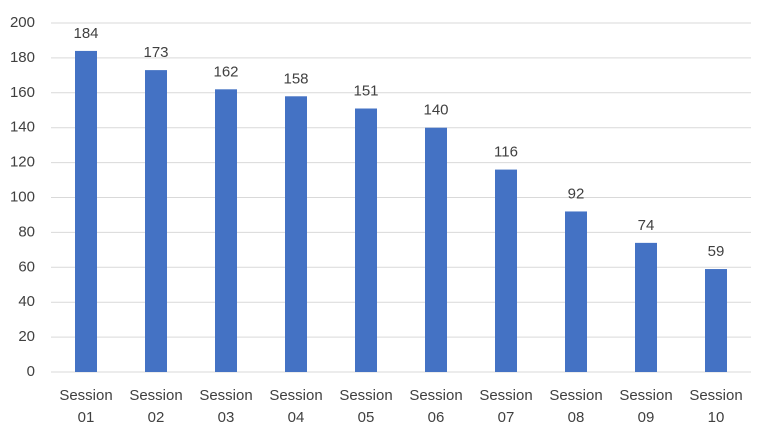 The width and height of the screenshot is (765, 433). What do you see at coordinates (295, 78) in the screenshot?
I see `value-label: 158` at bounding box center [295, 78].